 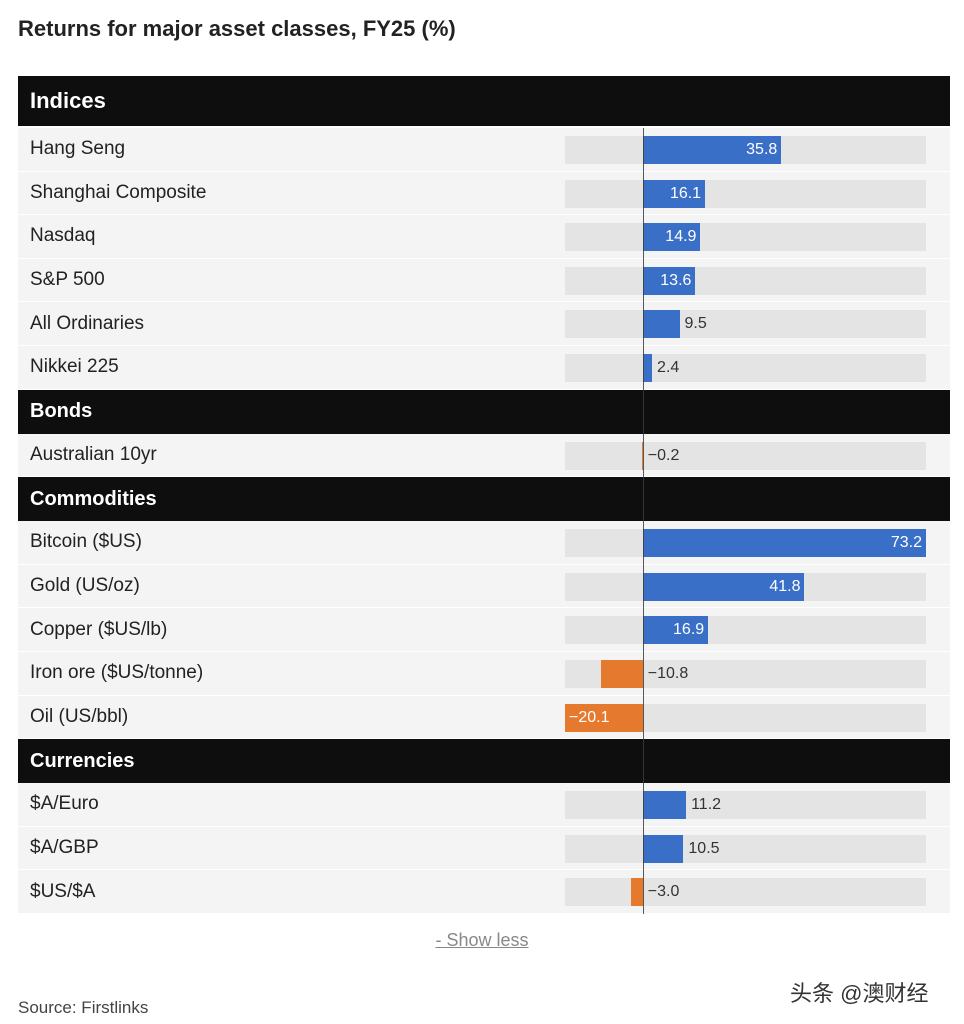 What do you see at coordinates (681, 237) in the screenshot?
I see `data-label: 14.9` at bounding box center [681, 237].